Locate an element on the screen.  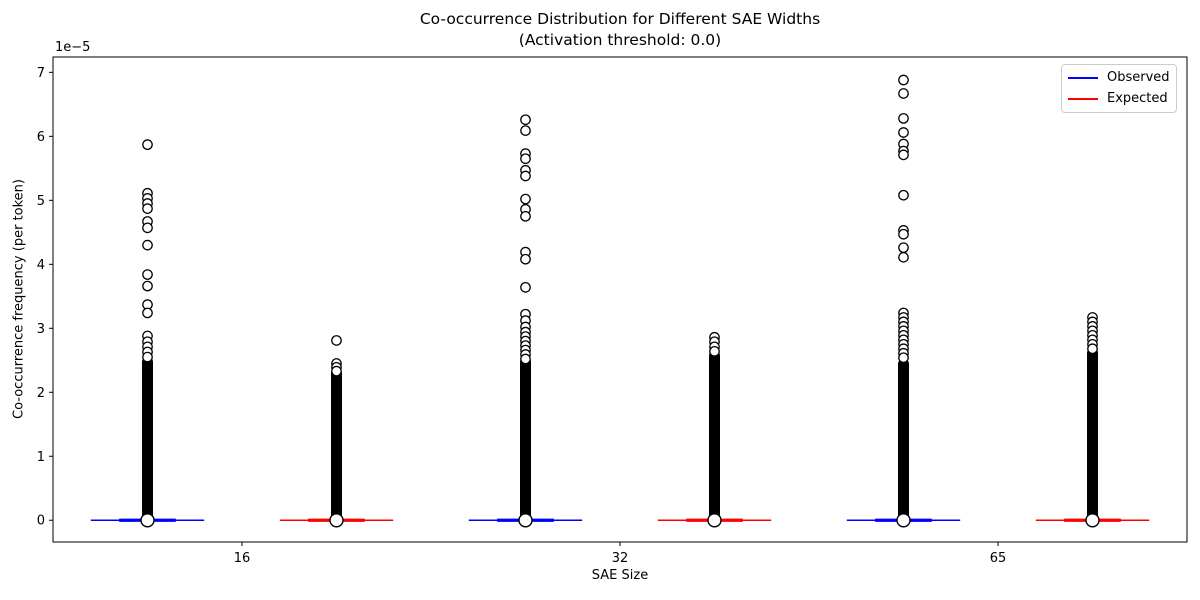
legend-observed-label: Observed is located at coordinates (1138, 77).